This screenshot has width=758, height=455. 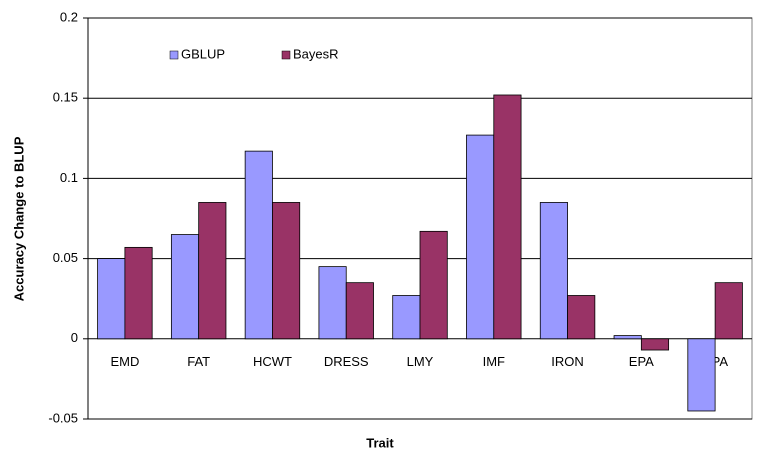 What do you see at coordinates (18, 218) in the screenshot?
I see `y-axis-label: Accuracy Change to BLUP` at bounding box center [18, 218].